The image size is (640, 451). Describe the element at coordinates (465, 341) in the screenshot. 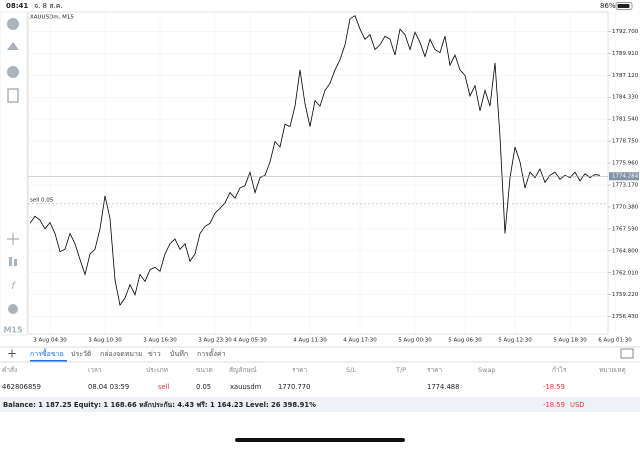

I see `x-tick-label: 5 Aug 06:30` at that location.